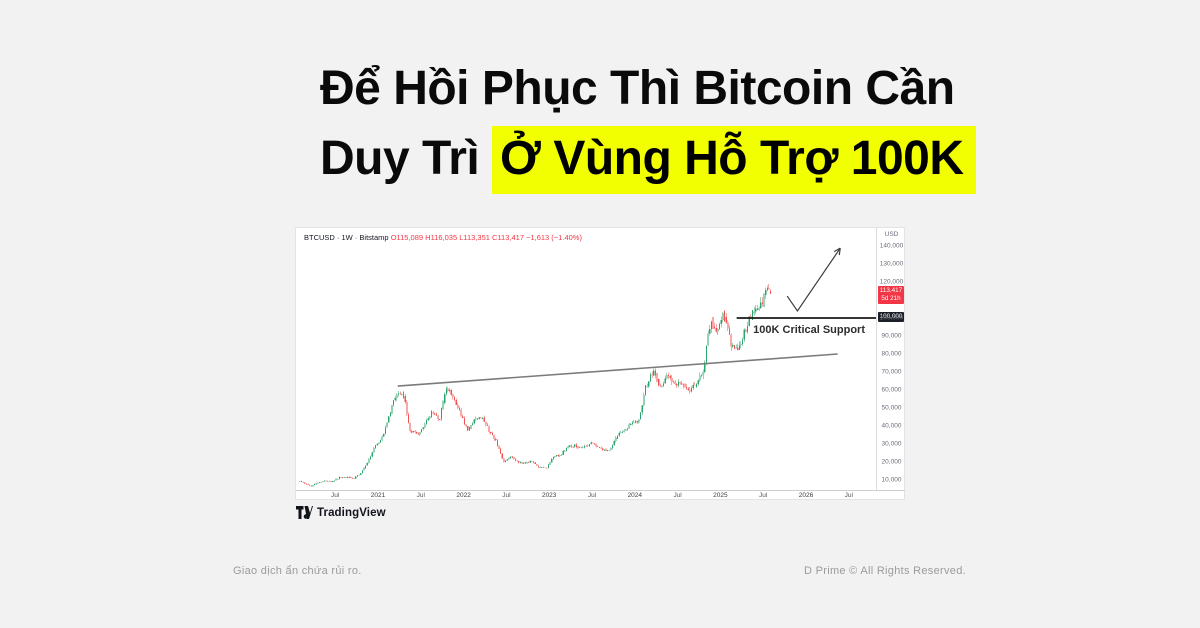 The image size is (1200, 628). I want to click on price-tick: 130,000, so click(891, 264).